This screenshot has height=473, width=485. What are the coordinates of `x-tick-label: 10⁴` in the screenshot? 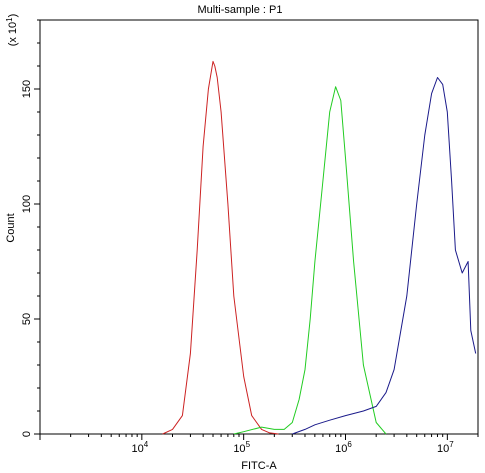 It's located at (139, 447).